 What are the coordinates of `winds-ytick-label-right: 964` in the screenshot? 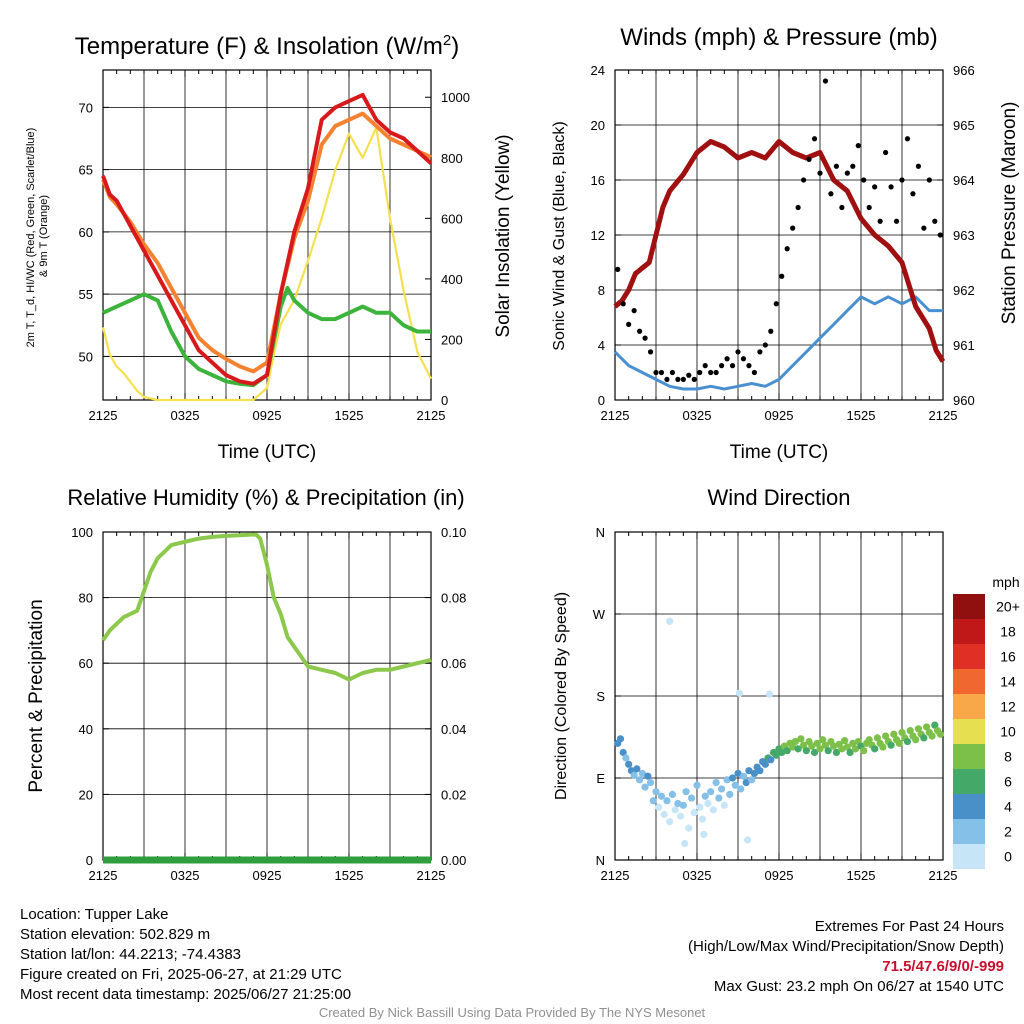 It's located at (964, 180).